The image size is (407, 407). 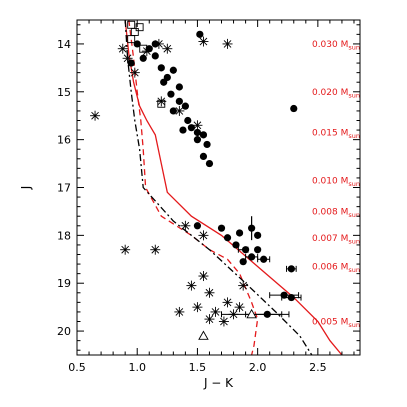 What do you see at coordinates (326, 267) in the screenshot?
I see `mass-value: 0.006` at bounding box center [326, 267].